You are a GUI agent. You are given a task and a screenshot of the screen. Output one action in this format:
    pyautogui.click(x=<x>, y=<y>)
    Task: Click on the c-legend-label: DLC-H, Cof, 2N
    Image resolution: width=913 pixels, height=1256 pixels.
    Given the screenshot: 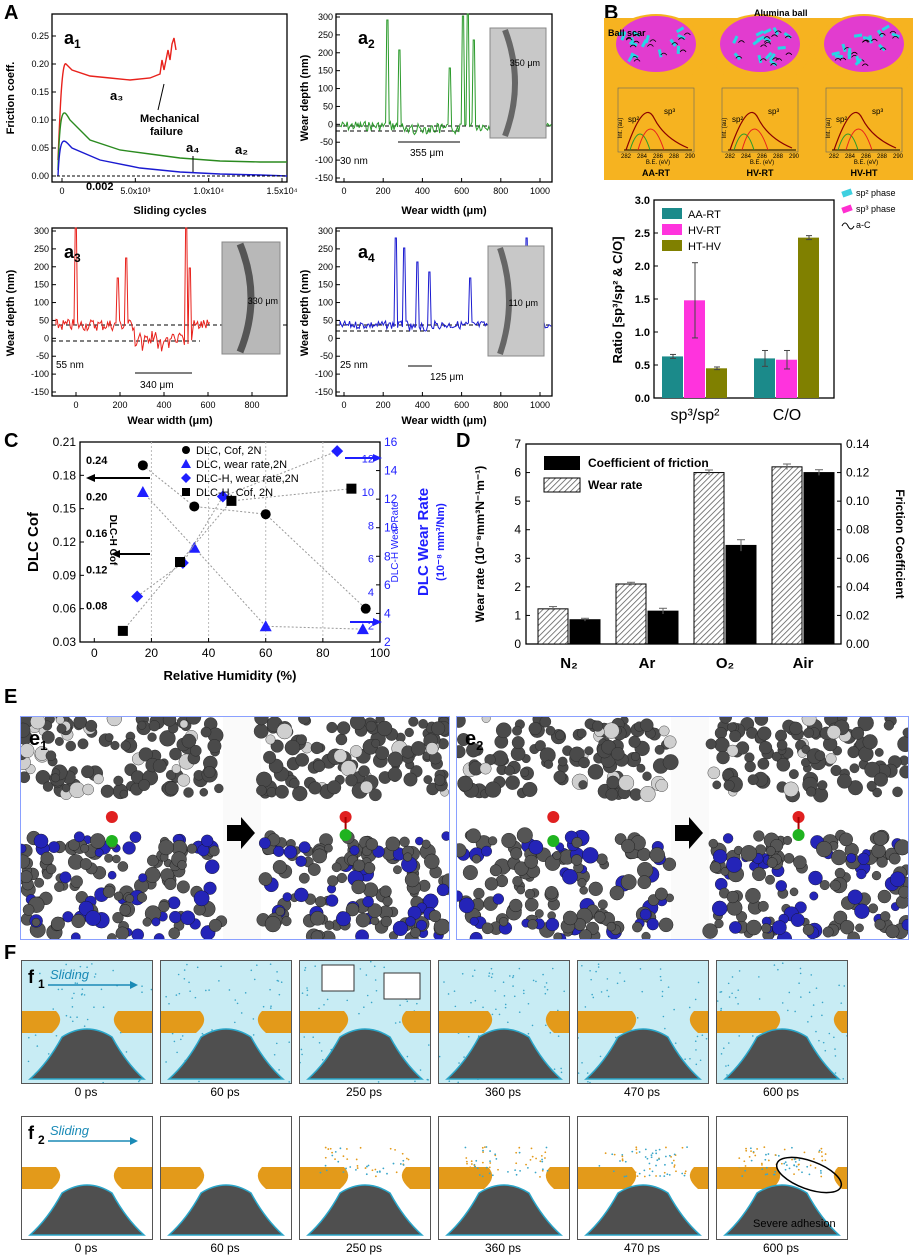 What is the action you would take?
    pyautogui.click(x=234, y=493)
    